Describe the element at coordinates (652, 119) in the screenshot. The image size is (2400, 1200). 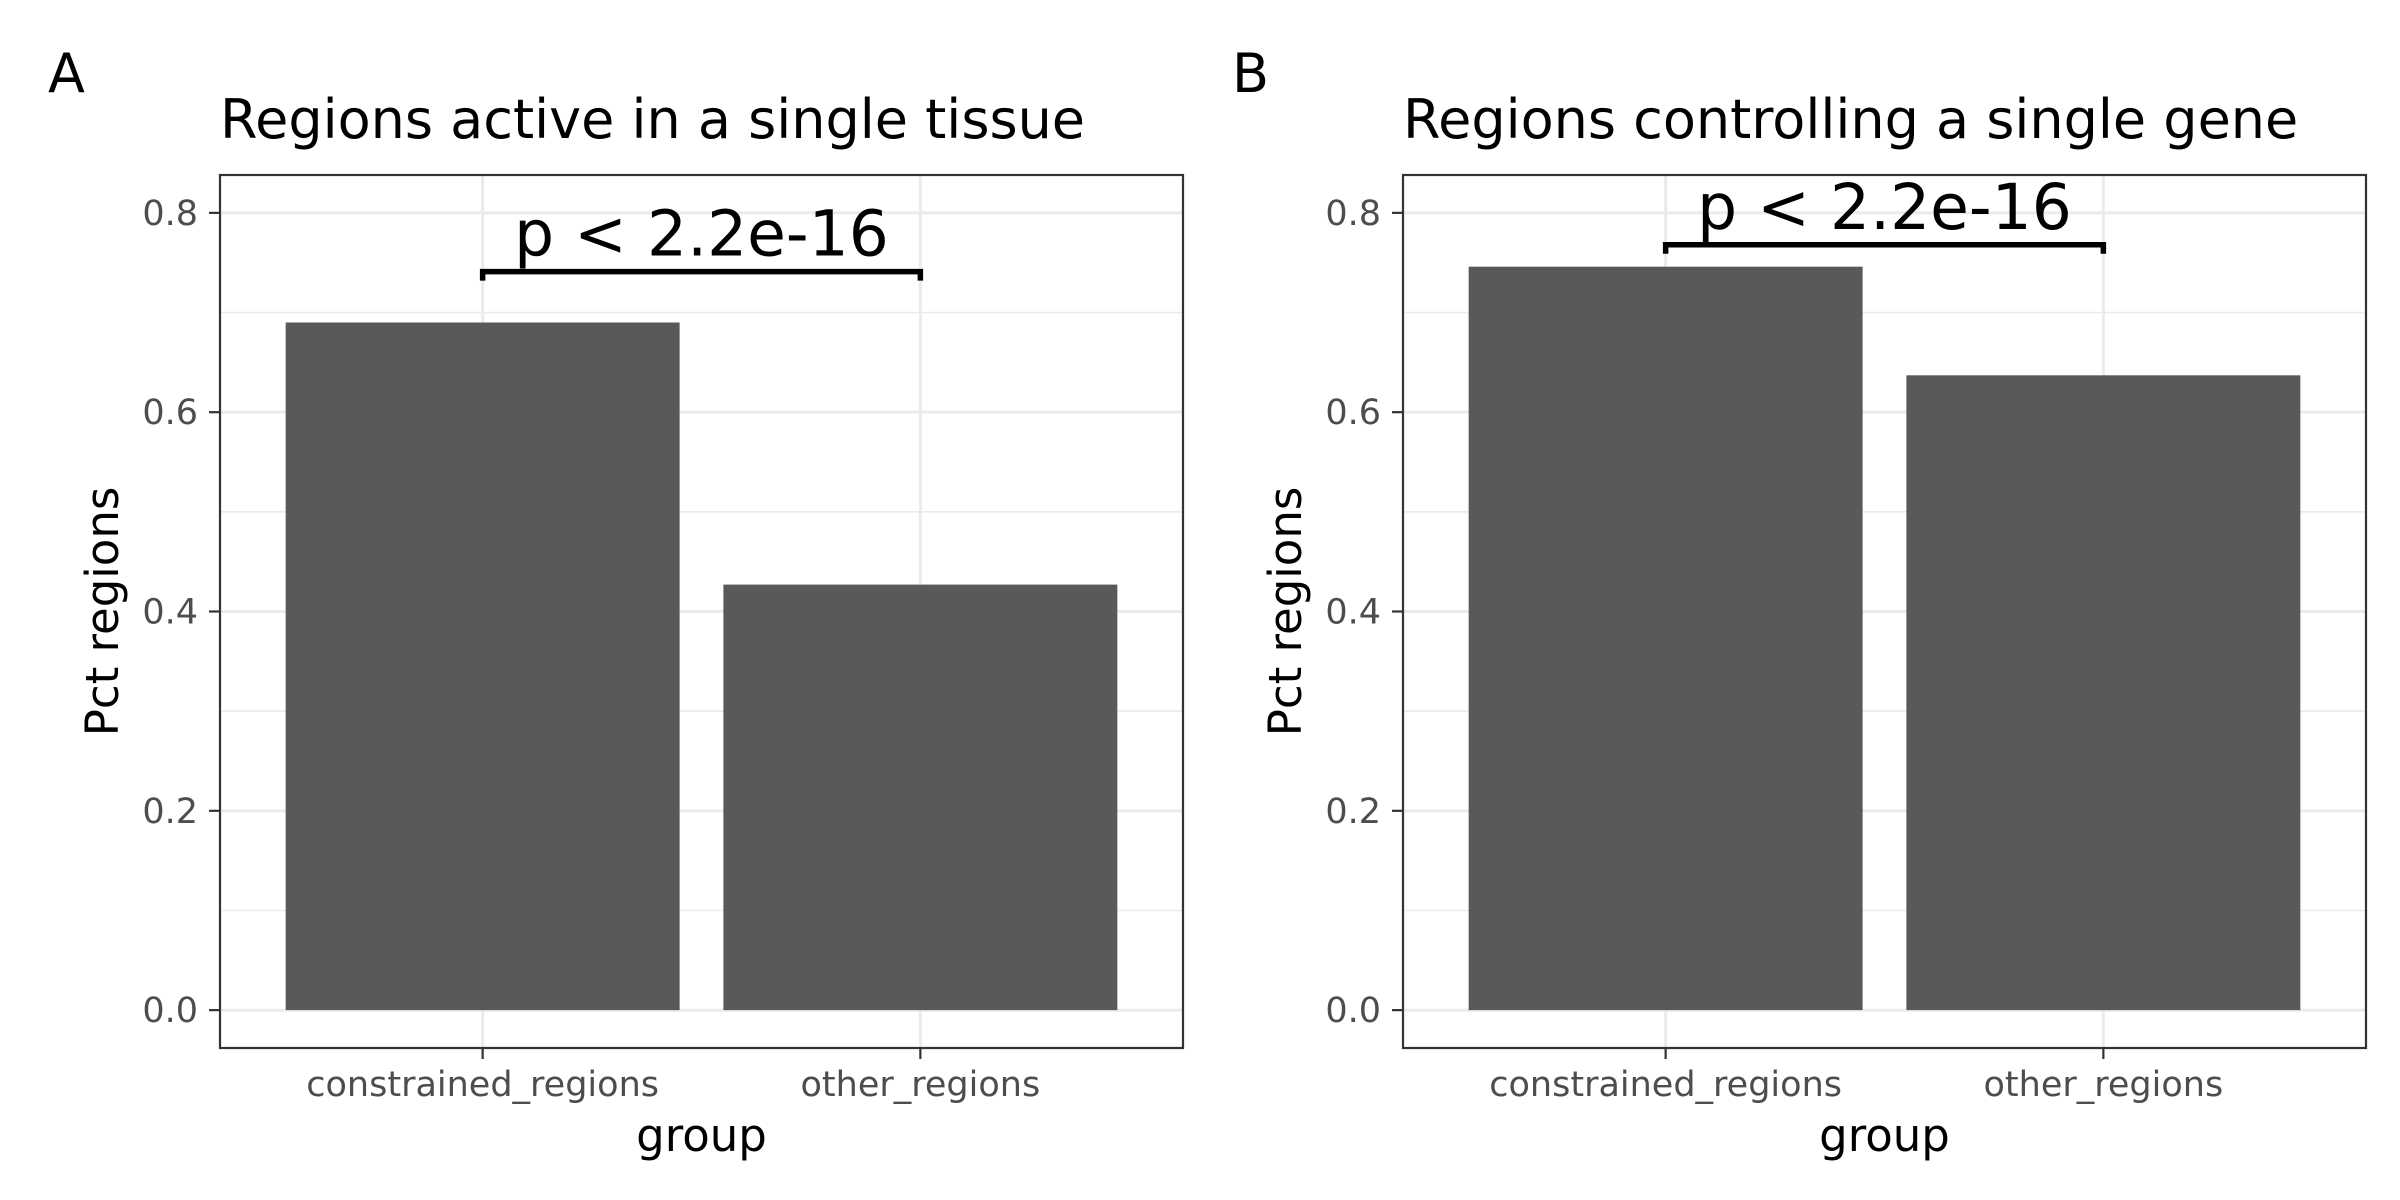
I see `chart-title: Regions active in a single tissue` at that location.